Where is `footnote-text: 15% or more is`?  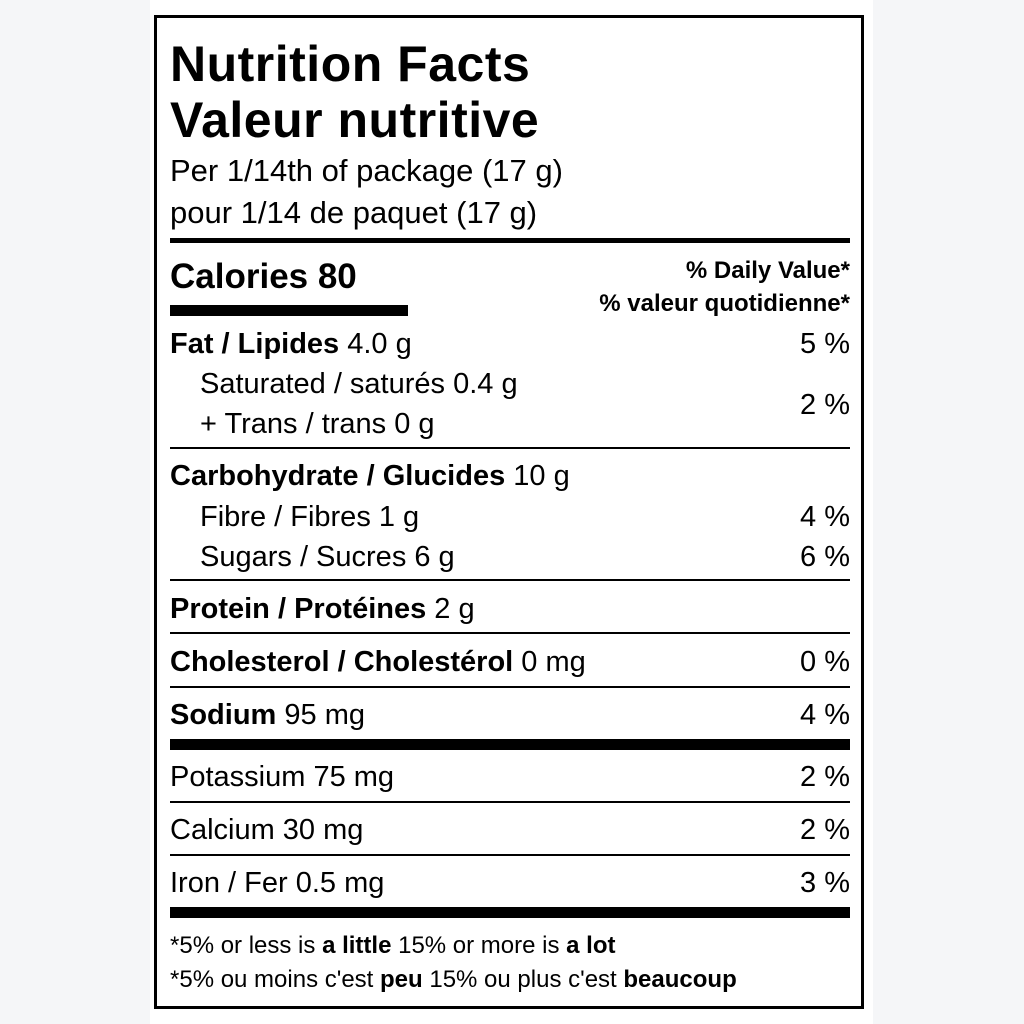 footnote-text: 15% or more is is located at coordinates (479, 945).